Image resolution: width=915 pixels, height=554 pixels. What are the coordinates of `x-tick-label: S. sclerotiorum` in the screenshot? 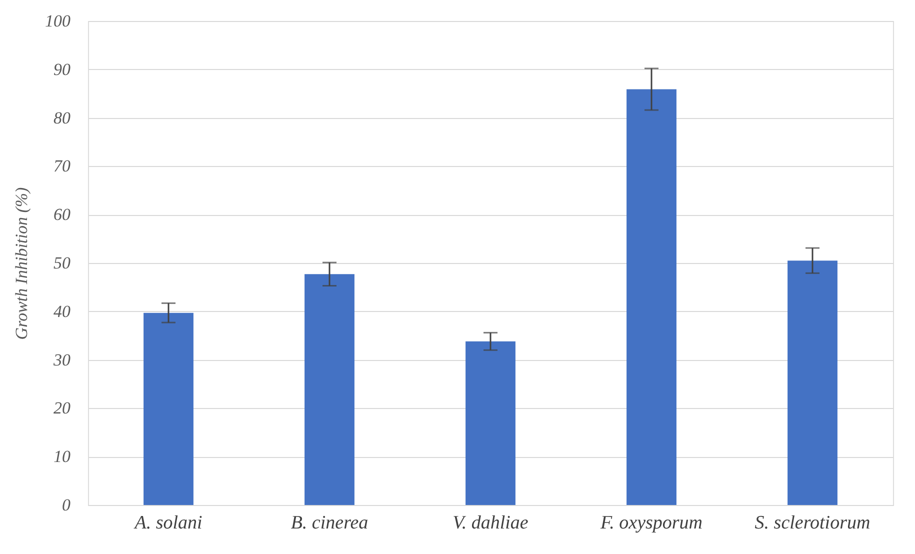 It's located at (812, 523).